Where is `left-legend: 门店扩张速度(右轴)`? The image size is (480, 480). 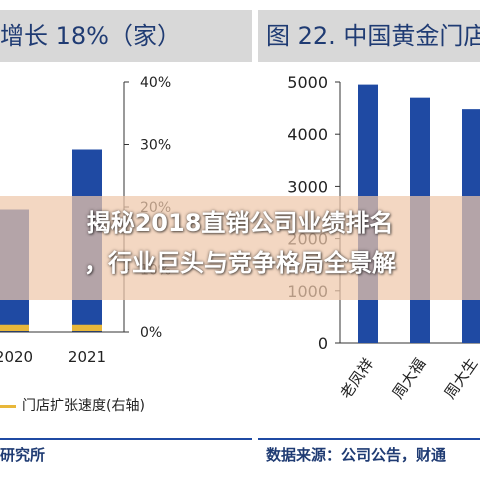
left-legend: 门店扩张速度(右轴) is located at coordinates (72, 405).